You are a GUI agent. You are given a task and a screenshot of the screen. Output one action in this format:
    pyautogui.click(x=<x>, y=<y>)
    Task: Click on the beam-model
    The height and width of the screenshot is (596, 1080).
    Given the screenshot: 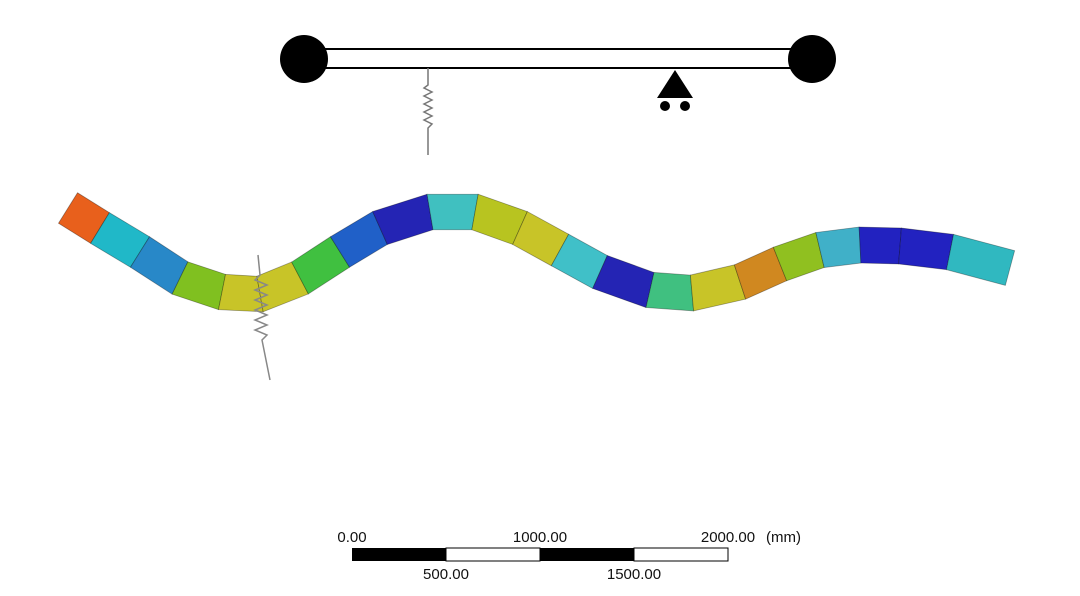 What is the action you would take?
    pyautogui.click(x=558, y=95)
    